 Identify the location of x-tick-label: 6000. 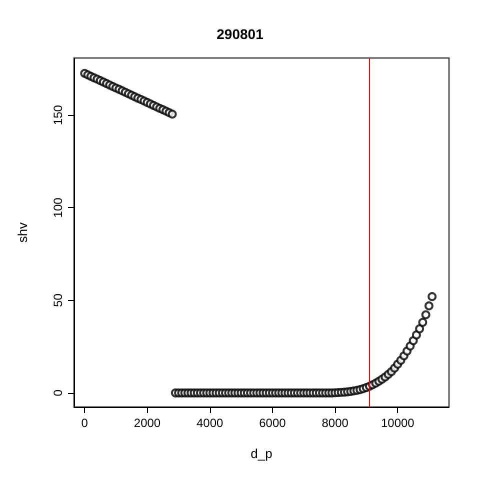
(272, 423).